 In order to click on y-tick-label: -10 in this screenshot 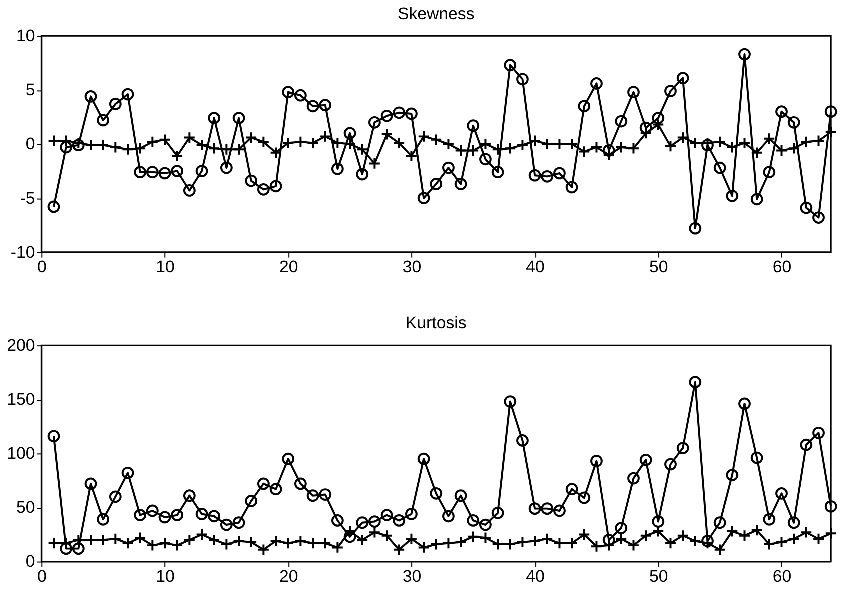, I will do `click(23, 252)`.